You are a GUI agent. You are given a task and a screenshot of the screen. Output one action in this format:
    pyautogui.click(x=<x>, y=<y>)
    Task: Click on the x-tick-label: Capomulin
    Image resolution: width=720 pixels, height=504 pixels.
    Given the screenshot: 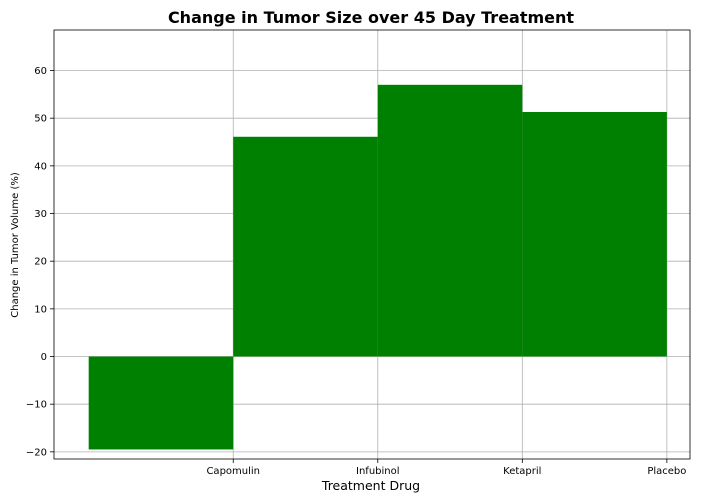 What is the action you would take?
    pyautogui.click(x=233, y=471)
    